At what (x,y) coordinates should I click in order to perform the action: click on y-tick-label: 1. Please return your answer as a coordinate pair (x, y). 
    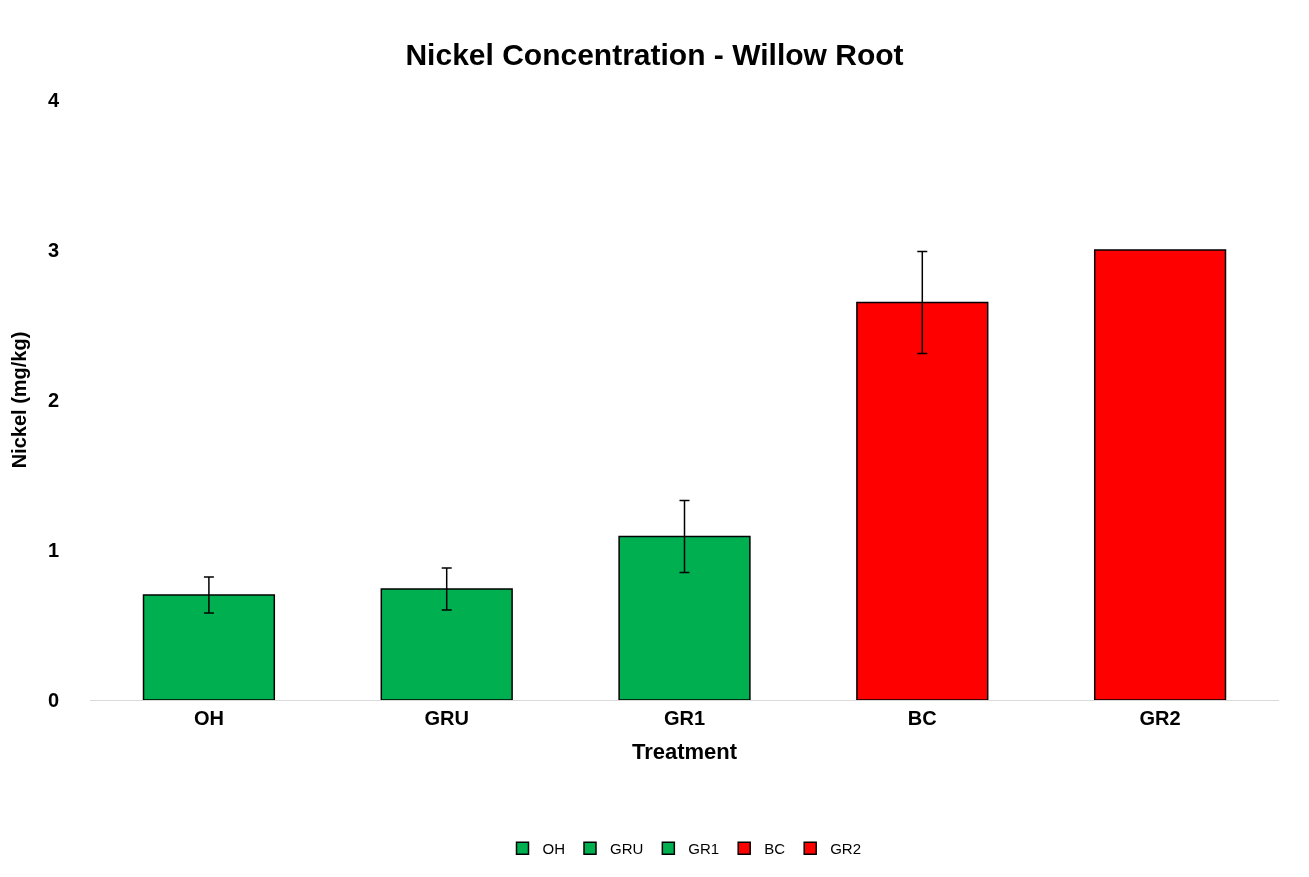
    Looking at the image, I should click on (53, 550).